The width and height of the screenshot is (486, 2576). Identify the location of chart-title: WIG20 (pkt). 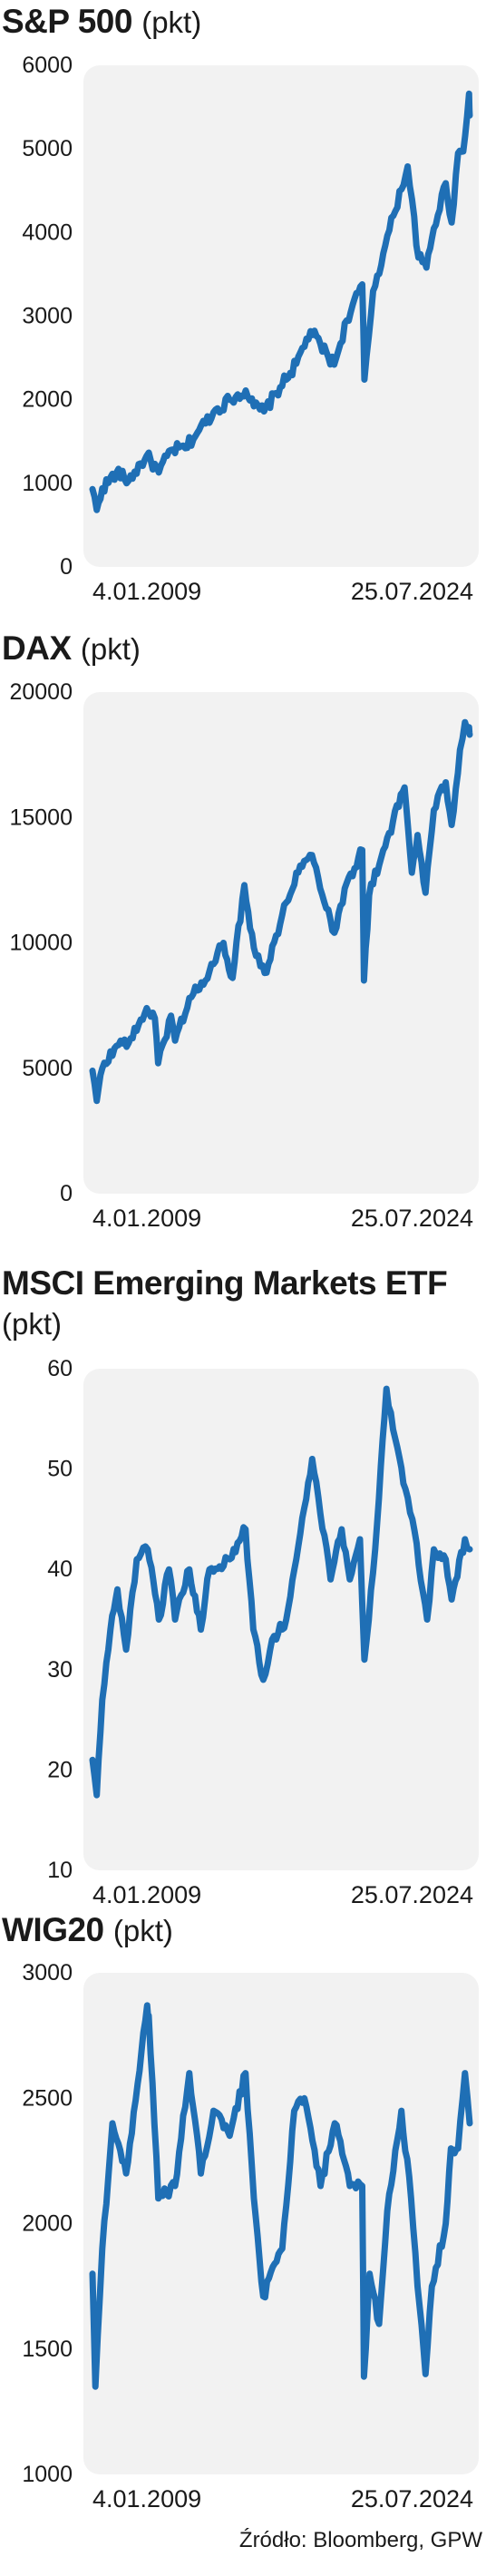
(87, 1930).